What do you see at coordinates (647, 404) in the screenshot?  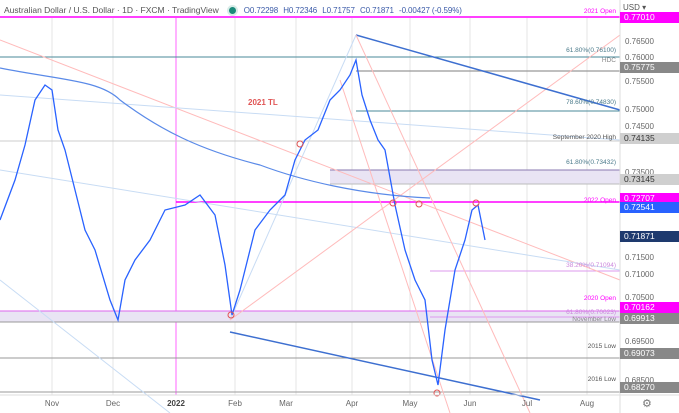 I see `settings-gear-icon: ⚙` at bounding box center [647, 404].